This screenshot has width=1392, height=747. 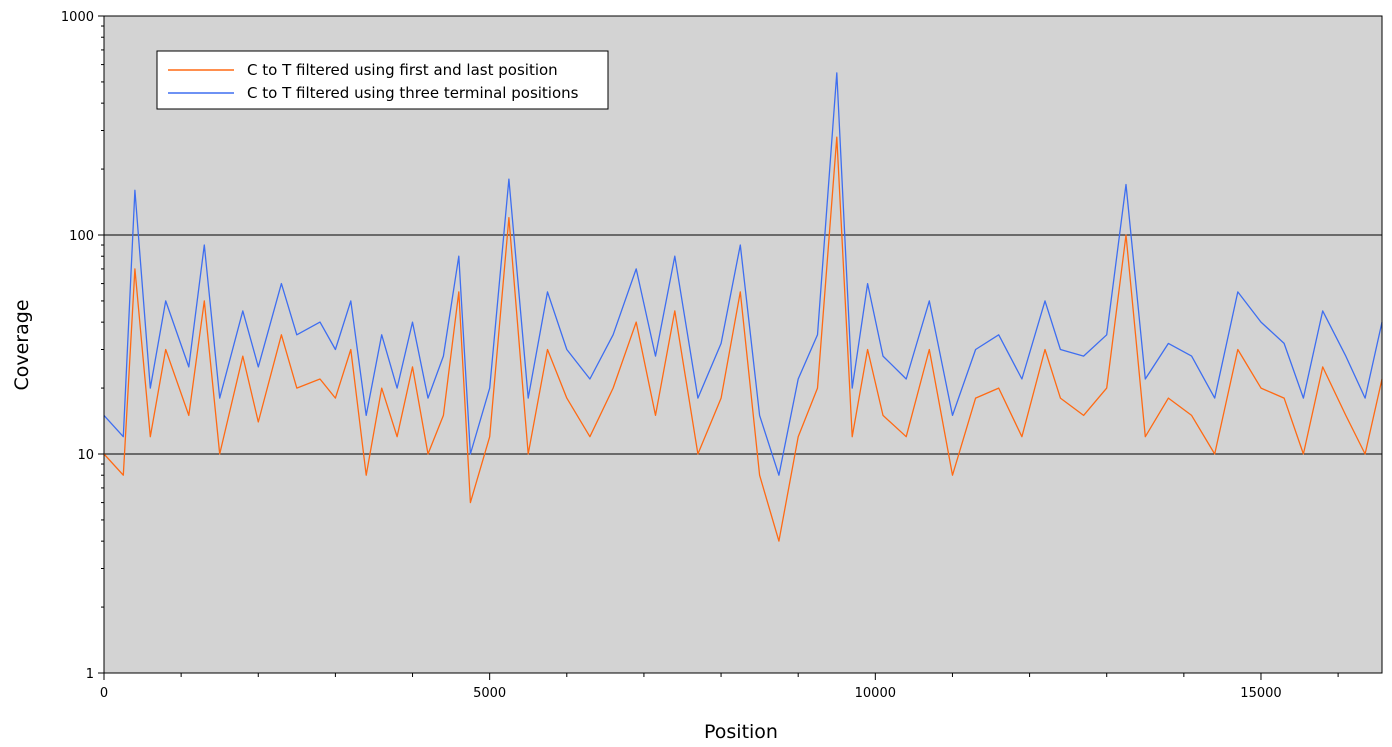 What do you see at coordinates (22, 344) in the screenshot?
I see `y-axis-title: Coverage` at bounding box center [22, 344].